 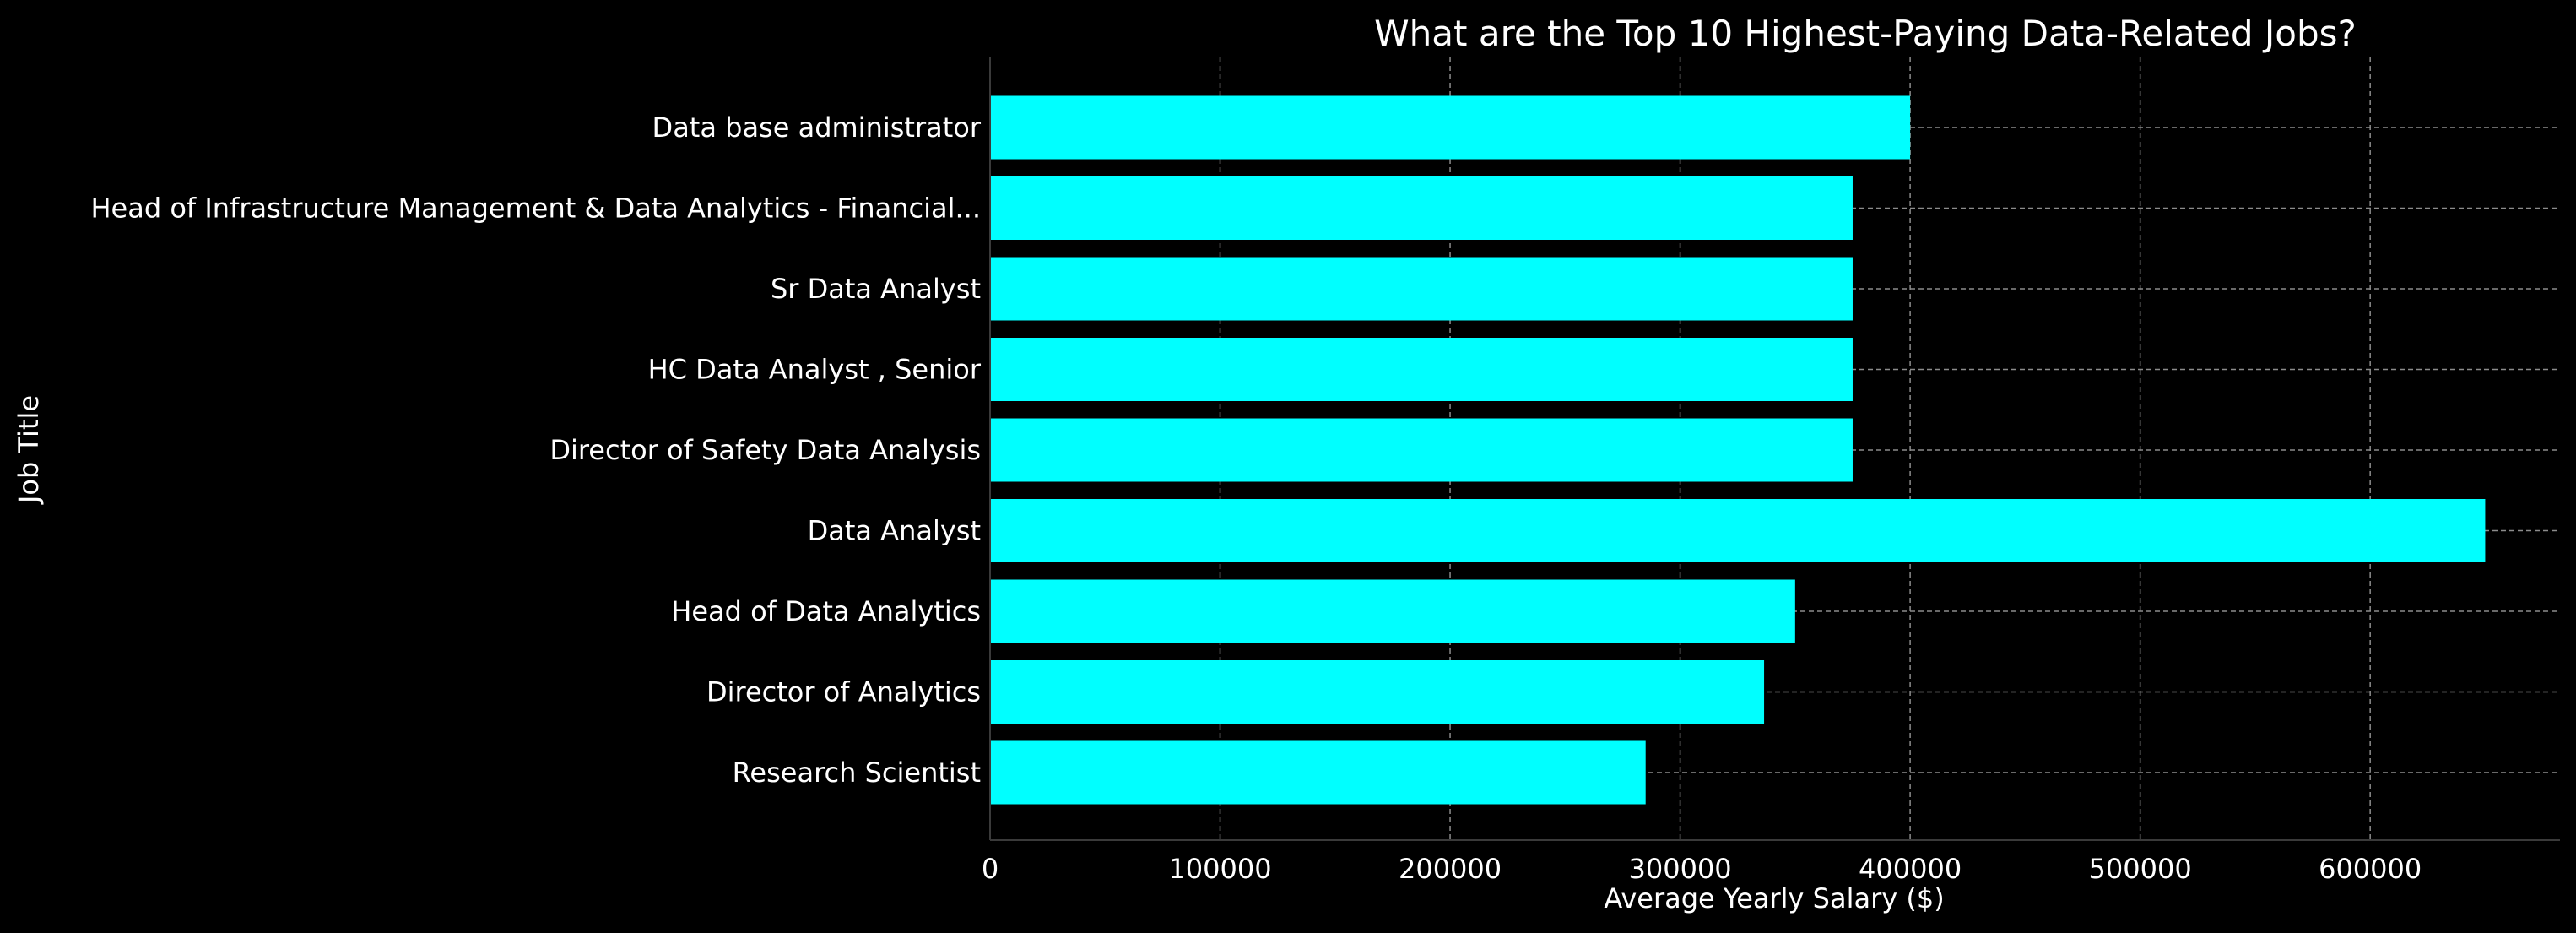 What do you see at coordinates (1219, 869) in the screenshot?
I see `x-tick-label: 100000` at bounding box center [1219, 869].